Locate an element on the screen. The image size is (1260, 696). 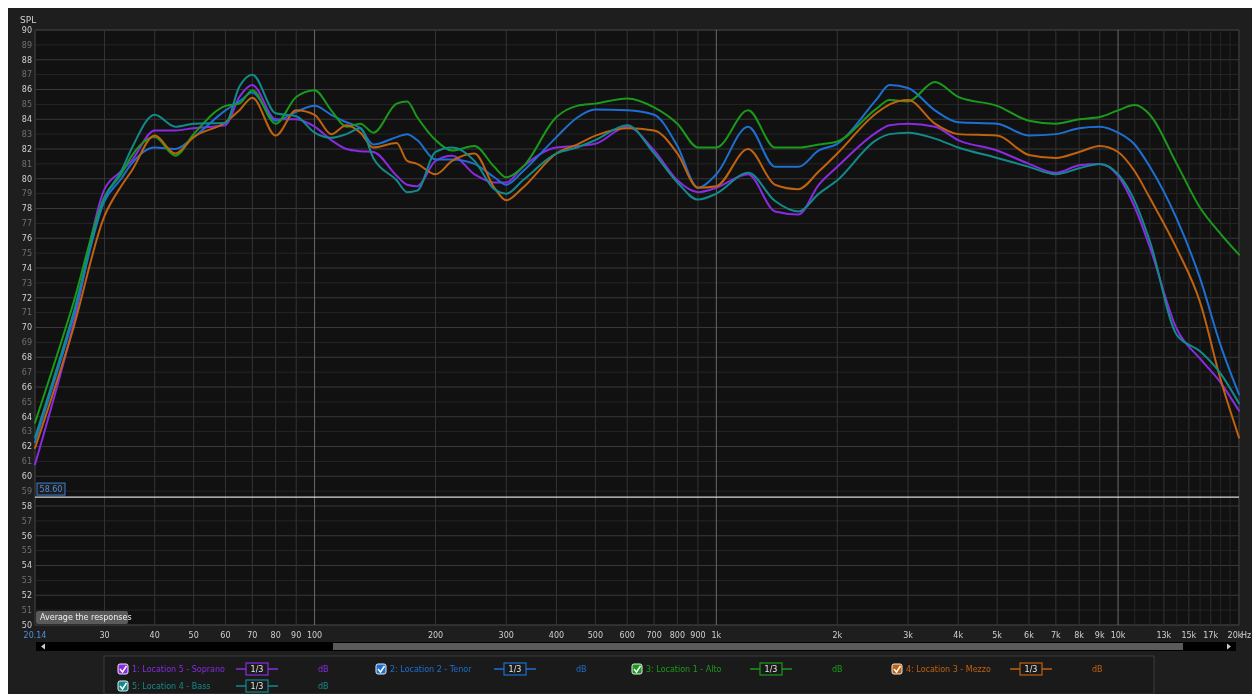
y-tick-label: 62 is located at coordinates (26, 447).